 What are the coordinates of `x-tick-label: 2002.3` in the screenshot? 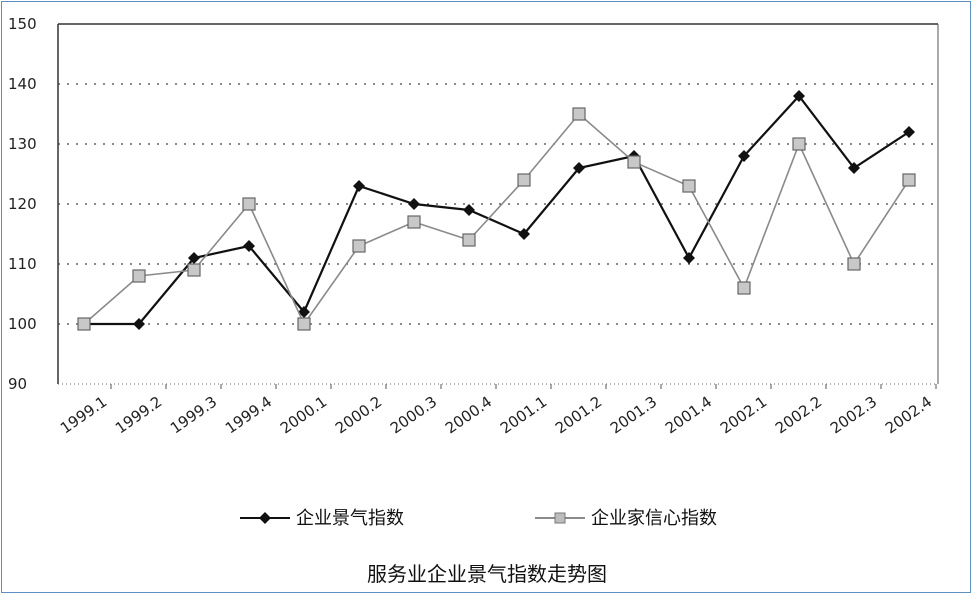 It's located at (853, 415).